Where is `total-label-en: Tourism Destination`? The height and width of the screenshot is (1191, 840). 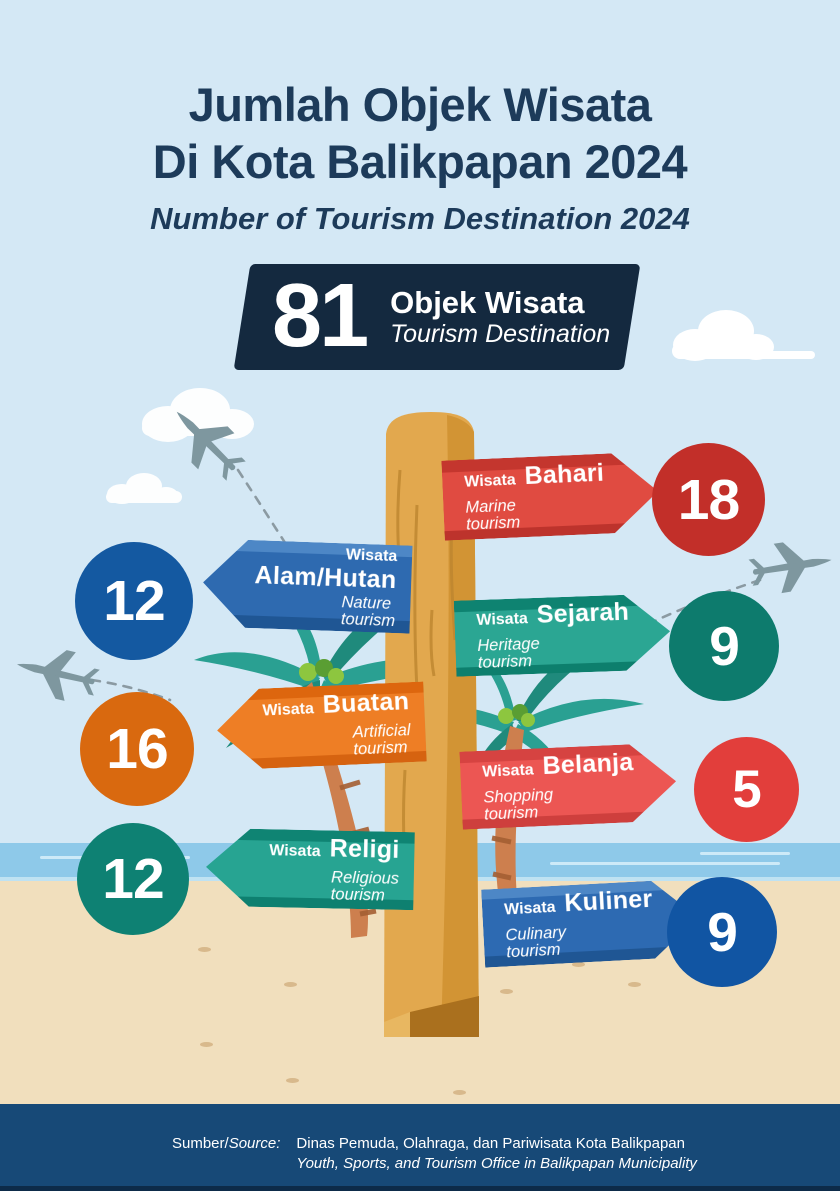
total-label-en: Tourism Destination is located at coordinates (500, 334).